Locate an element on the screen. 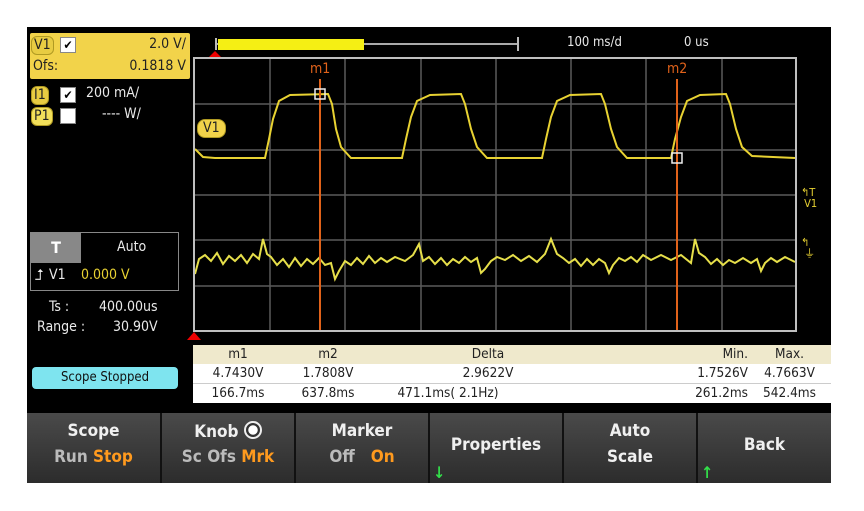  option-run: Run is located at coordinates (71, 457).